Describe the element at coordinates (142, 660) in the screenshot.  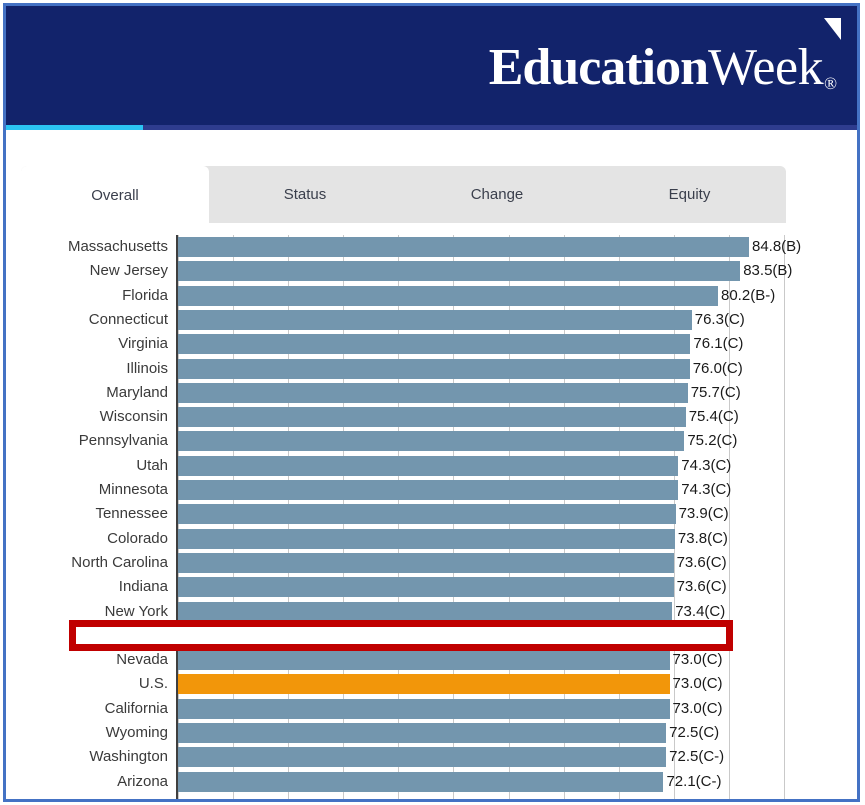
I see `row-label-nevada: Nevada` at that location.